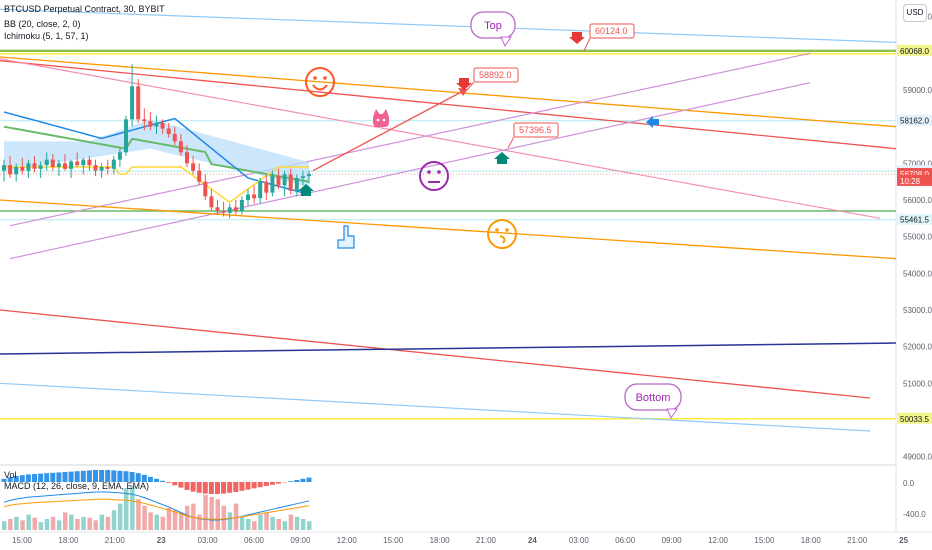 The height and width of the screenshot is (550, 932). Describe the element at coordinates (506, 42) in the screenshot. I see `bubble-top-tail` at that location.